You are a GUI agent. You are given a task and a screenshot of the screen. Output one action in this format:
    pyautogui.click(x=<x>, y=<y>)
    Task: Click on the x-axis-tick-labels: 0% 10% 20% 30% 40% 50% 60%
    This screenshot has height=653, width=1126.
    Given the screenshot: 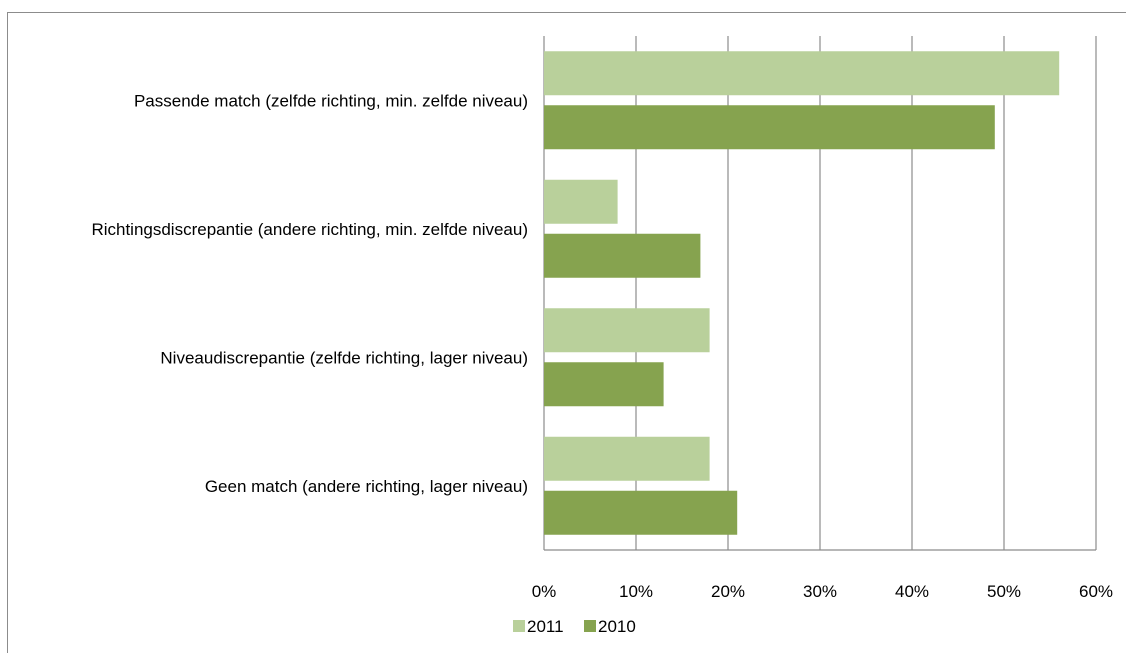 What is the action you would take?
    pyautogui.click(x=822, y=591)
    